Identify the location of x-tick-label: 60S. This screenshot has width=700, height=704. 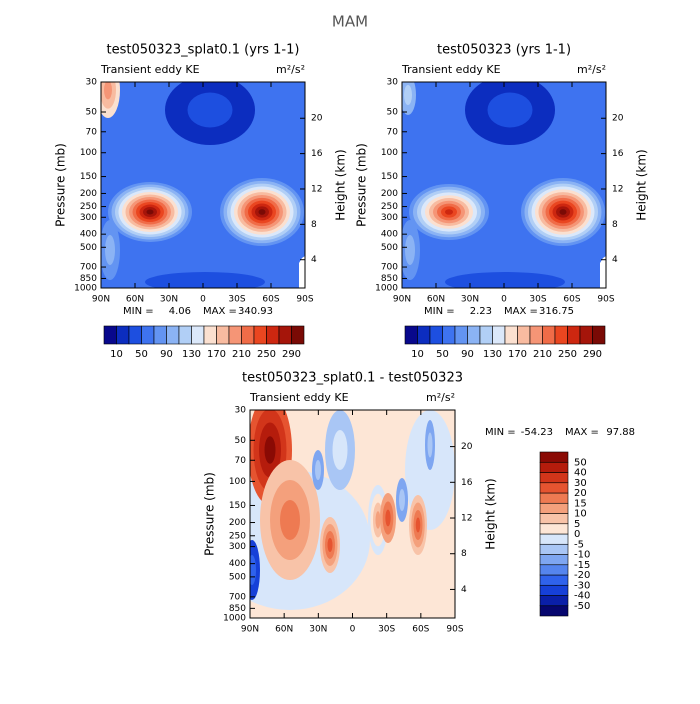
(571, 300).